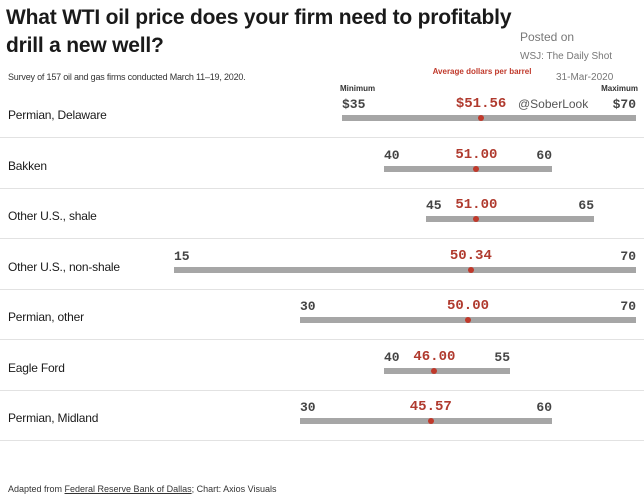  What do you see at coordinates (624, 104) in the screenshot?
I see `max-label: $70` at bounding box center [624, 104].